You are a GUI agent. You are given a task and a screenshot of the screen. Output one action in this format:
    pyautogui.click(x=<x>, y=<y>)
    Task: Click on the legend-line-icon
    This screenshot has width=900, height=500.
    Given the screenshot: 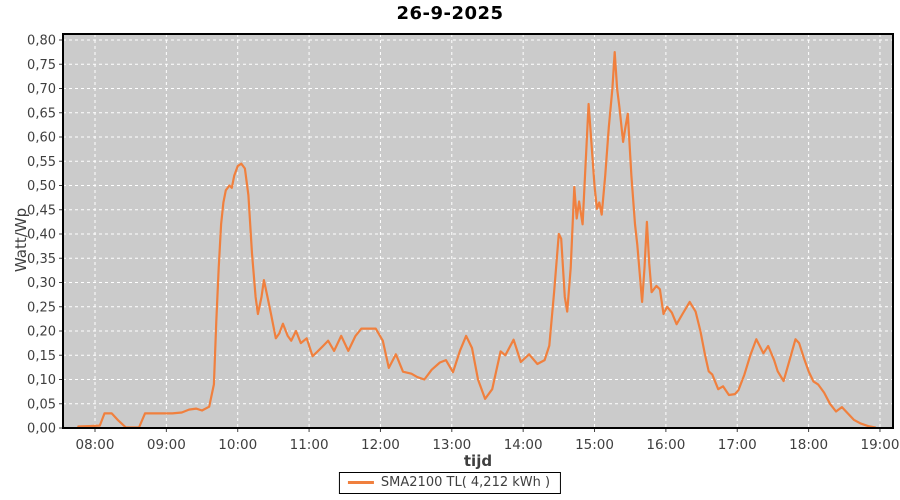 What is the action you would take?
    pyautogui.click(x=360, y=482)
    